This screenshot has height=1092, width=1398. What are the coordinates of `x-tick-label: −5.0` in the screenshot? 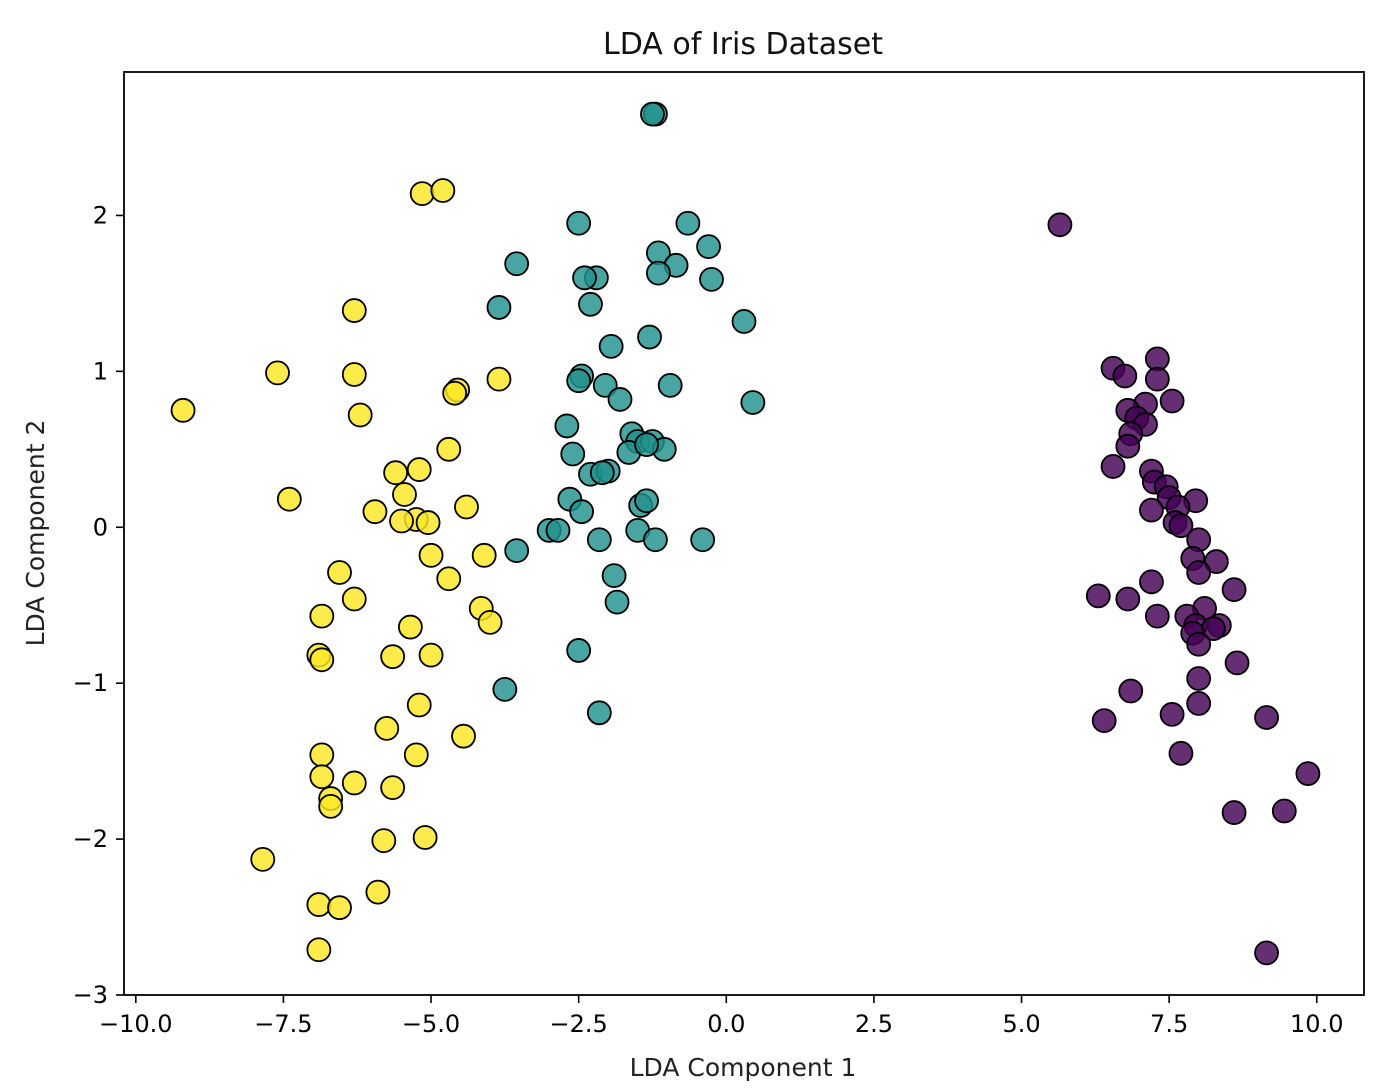 It's located at (431, 1024).